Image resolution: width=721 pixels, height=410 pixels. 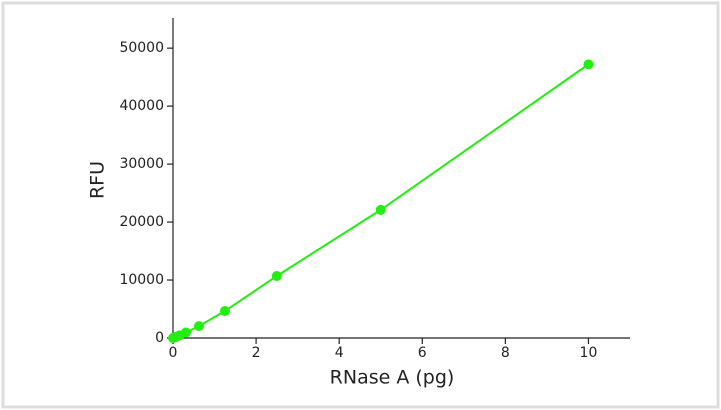 What do you see at coordinates (339, 353) in the screenshot?
I see `x-tick-label: 4` at bounding box center [339, 353].